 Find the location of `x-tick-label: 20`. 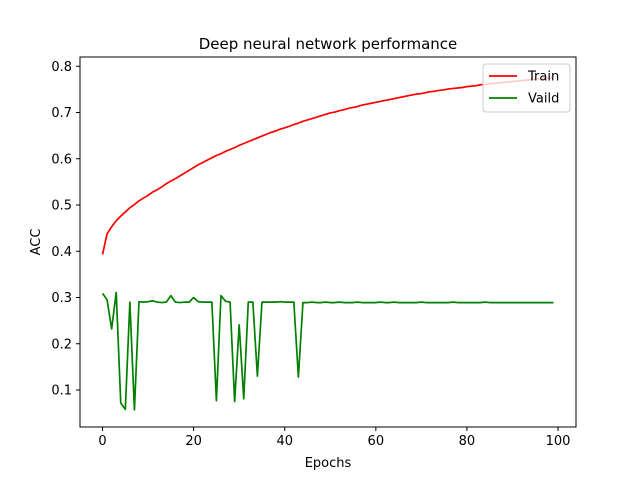

x-tick-label: 20 is located at coordinates (193, 441).